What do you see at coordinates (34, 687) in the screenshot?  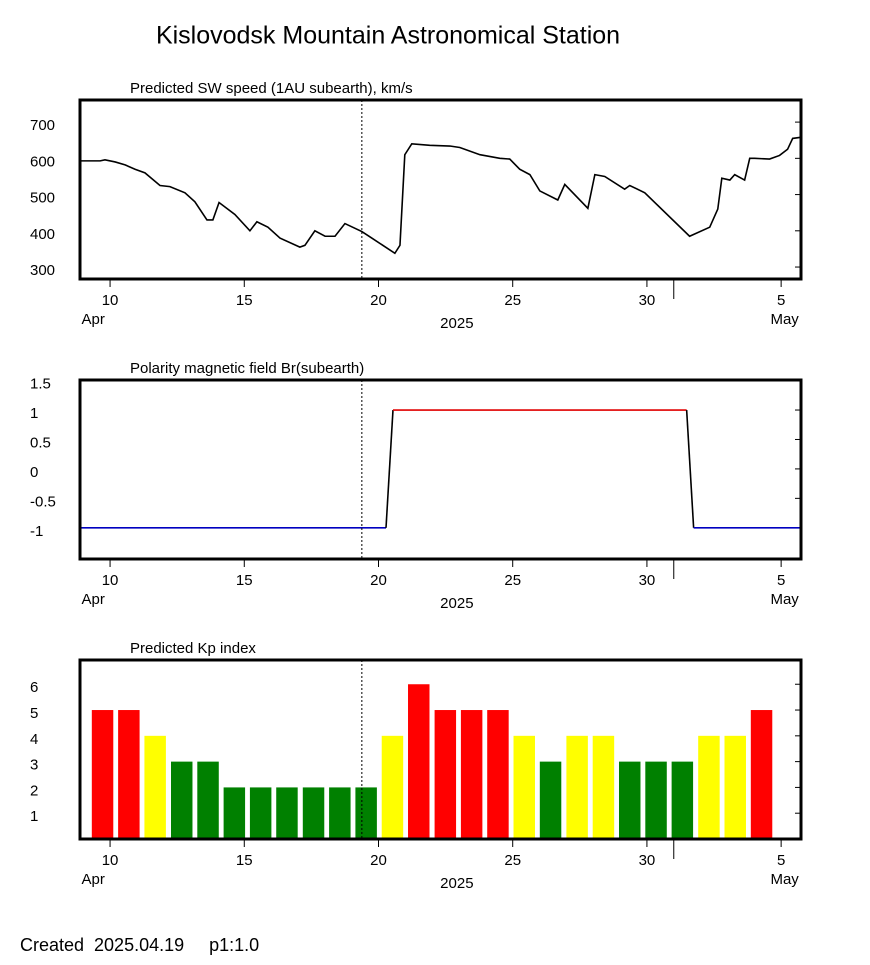 I see `y-tick-label: 6` at bounding box center [34, 687].